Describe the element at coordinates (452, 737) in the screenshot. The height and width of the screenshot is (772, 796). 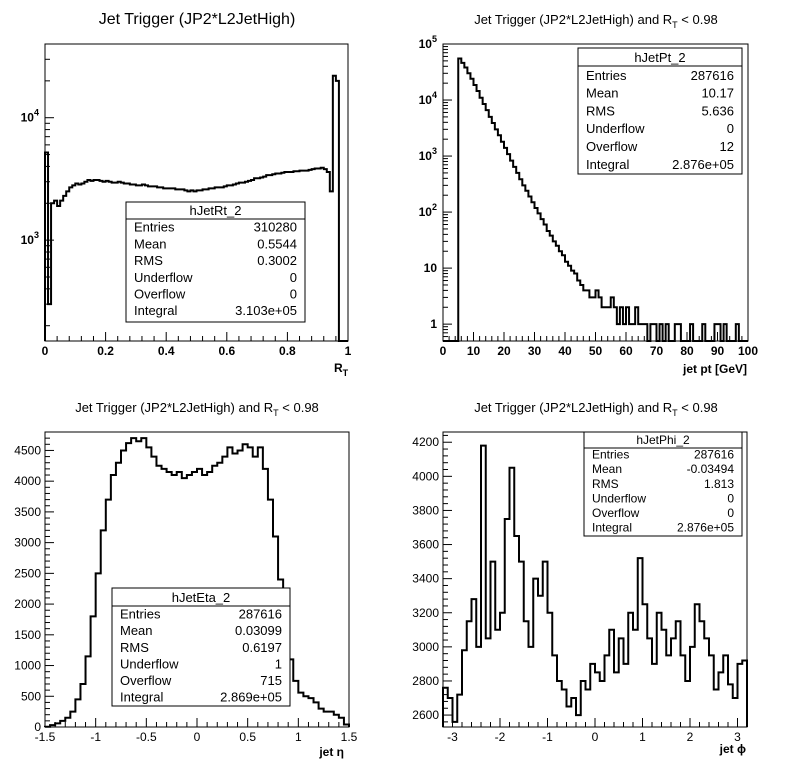
I see `x-tick-label: -3` at that location.